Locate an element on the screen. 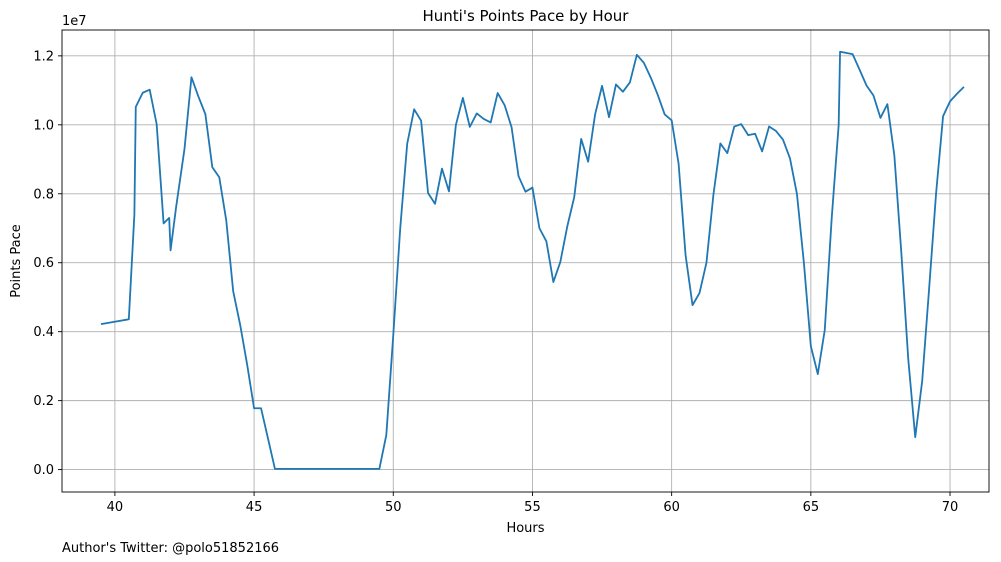 The height and width of the screenshot is (562, 1001). x-tick-label: 65 is located at coordinates (811, 507).